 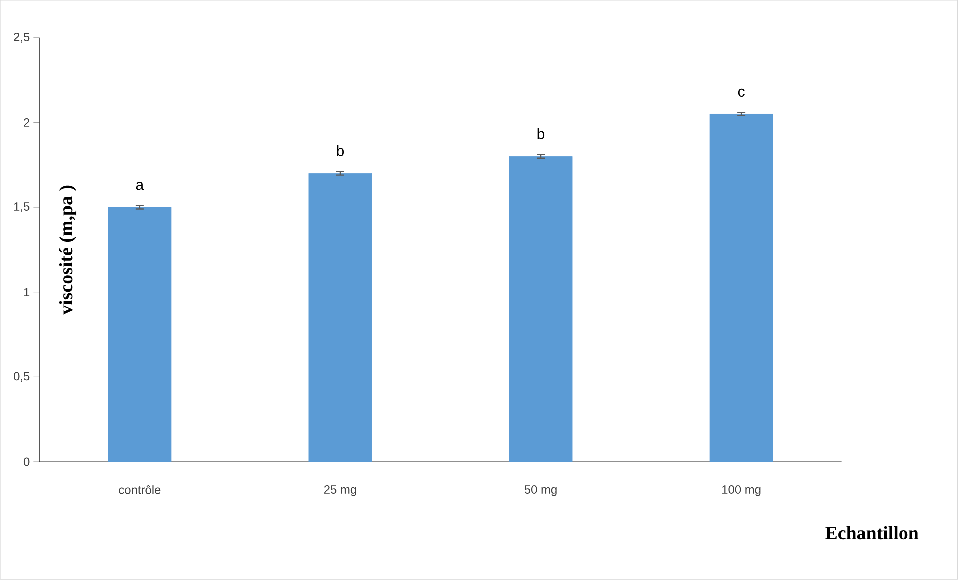 I want to click on y-tick-label: 1,5, so click(x=22, y=207).